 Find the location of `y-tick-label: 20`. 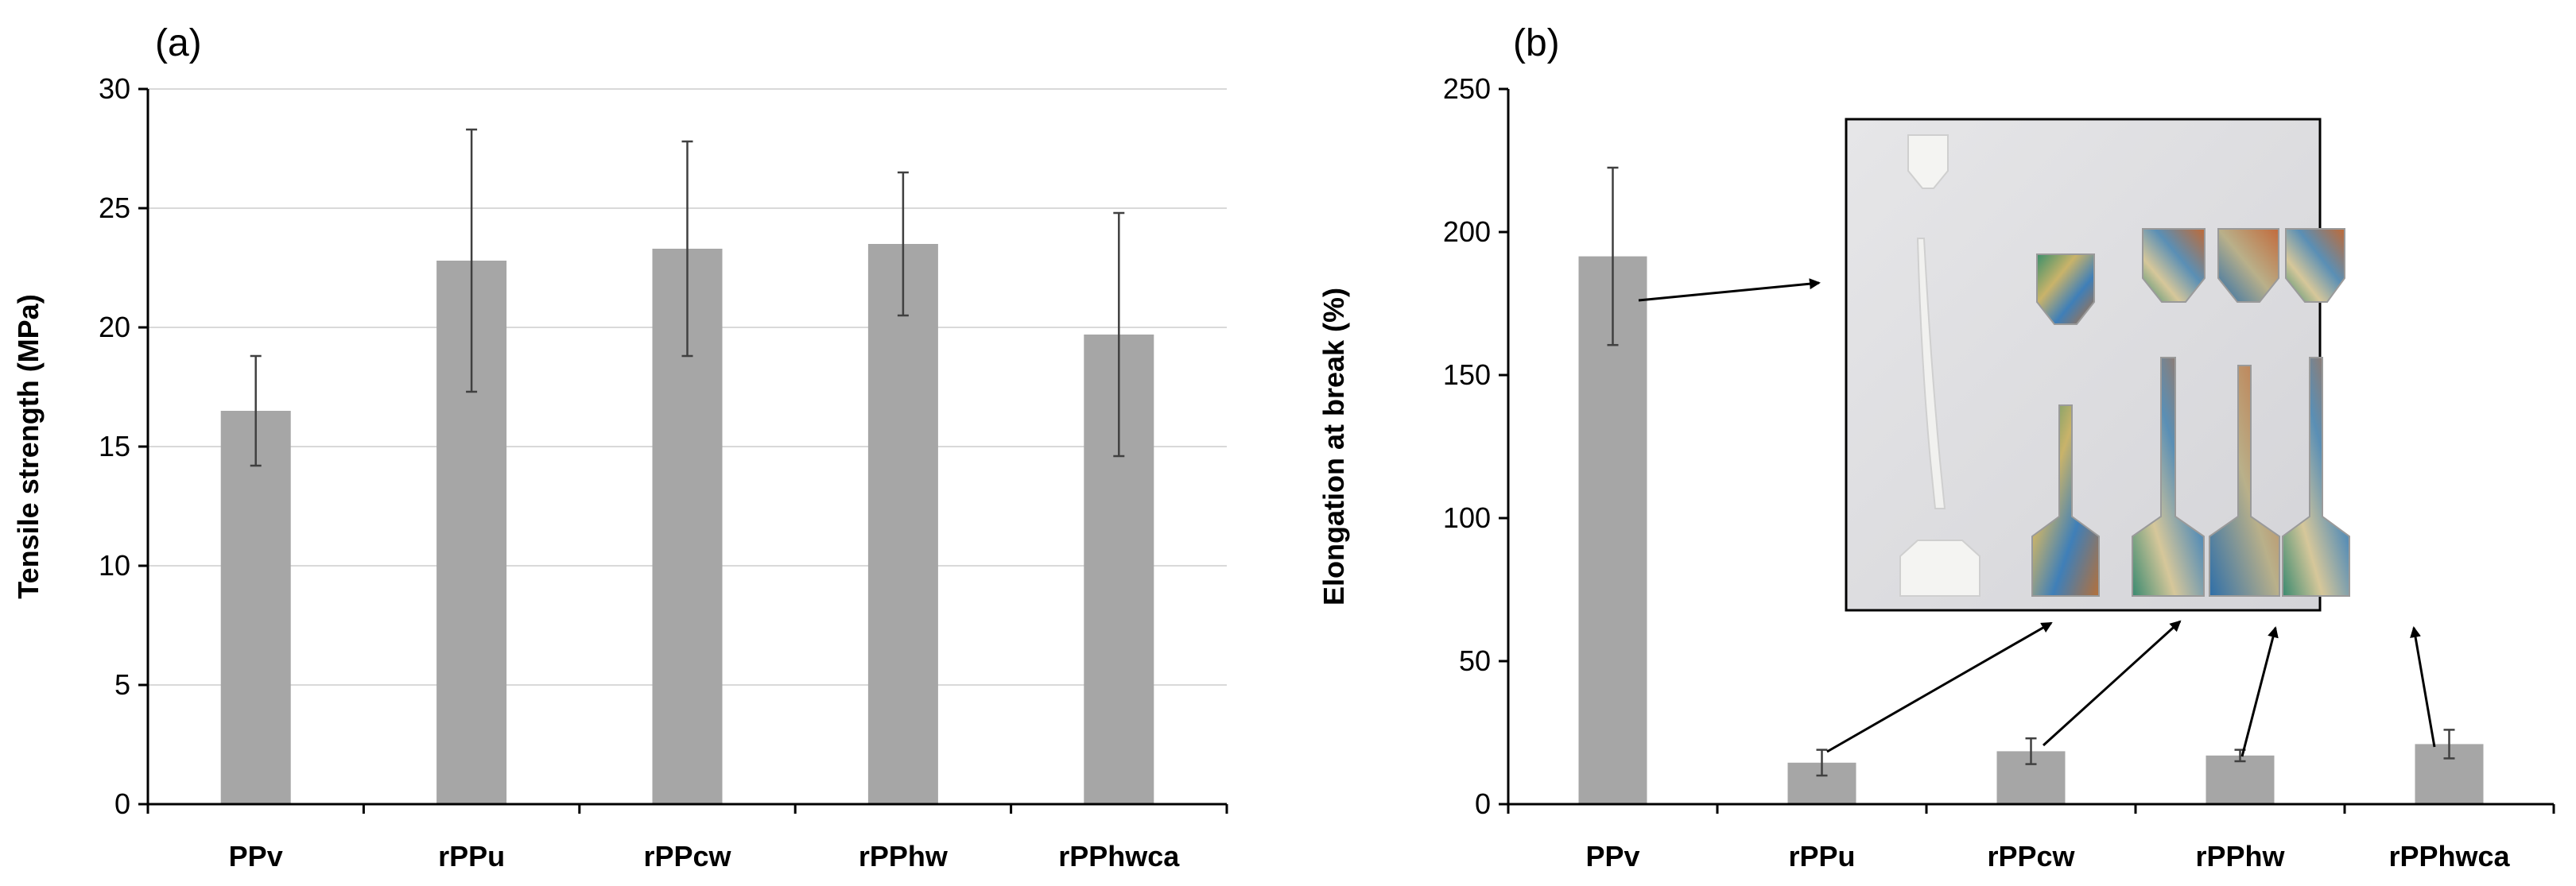

y-tick-label: 20 is located at coordinates (115, 327).